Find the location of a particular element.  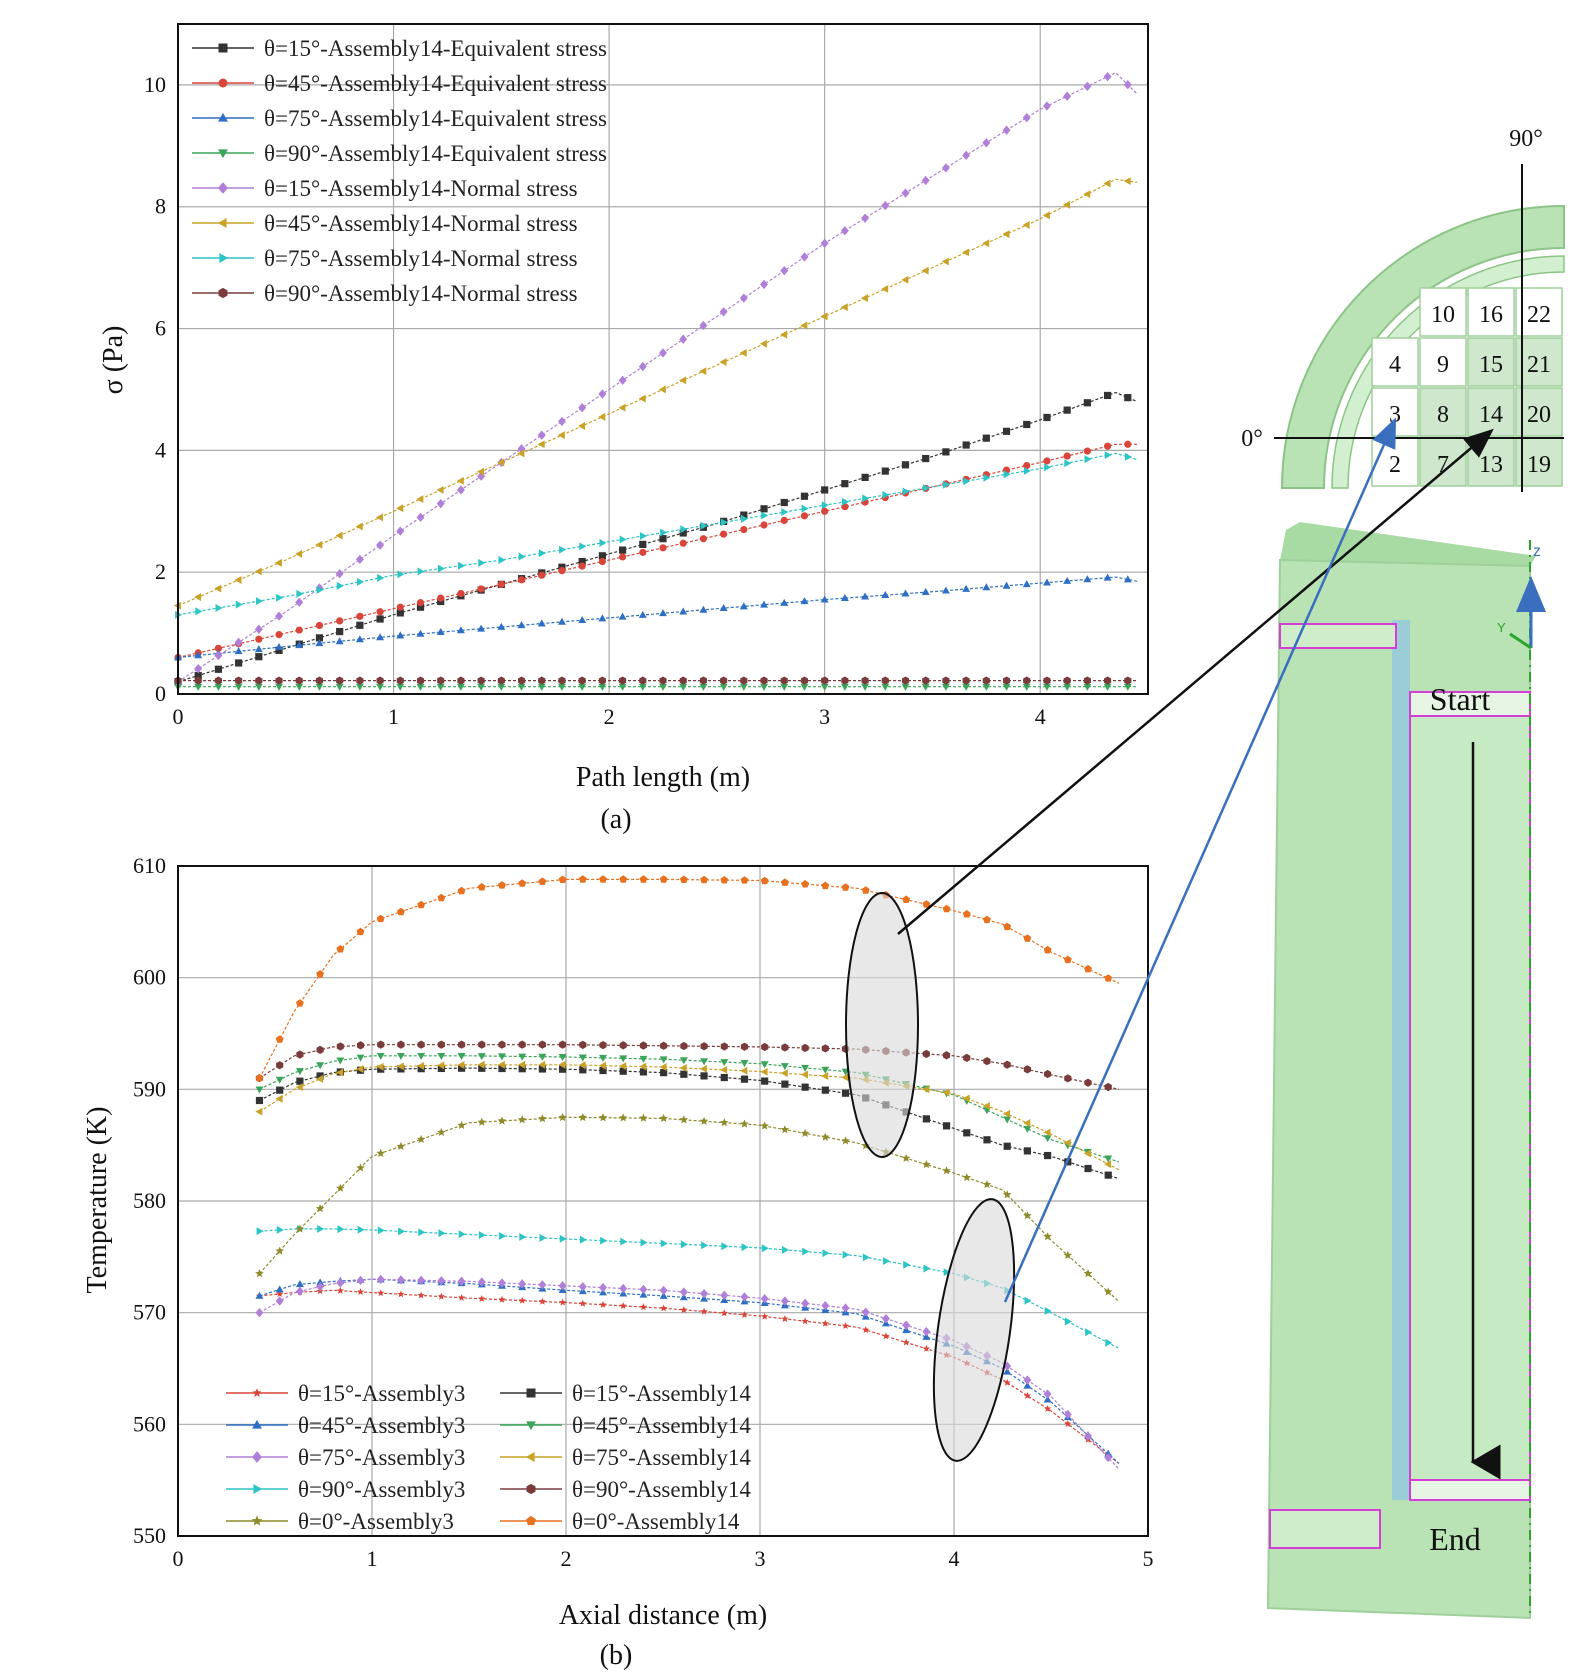

panel-b-legend-label: θ=45°-Assembly14 is located at coordinates (661, 1425).